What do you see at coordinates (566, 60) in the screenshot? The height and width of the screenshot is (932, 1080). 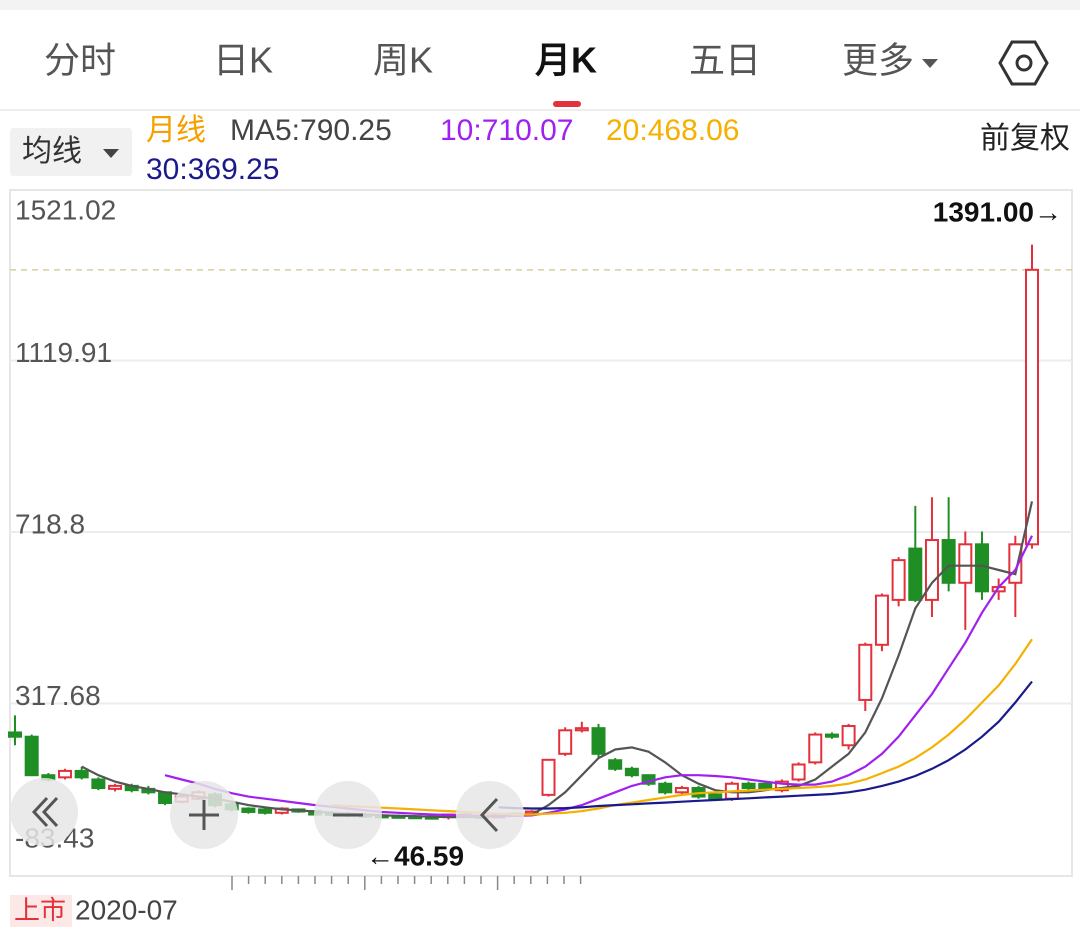 I see `tab: 月K` at bounding box center [566, 60].